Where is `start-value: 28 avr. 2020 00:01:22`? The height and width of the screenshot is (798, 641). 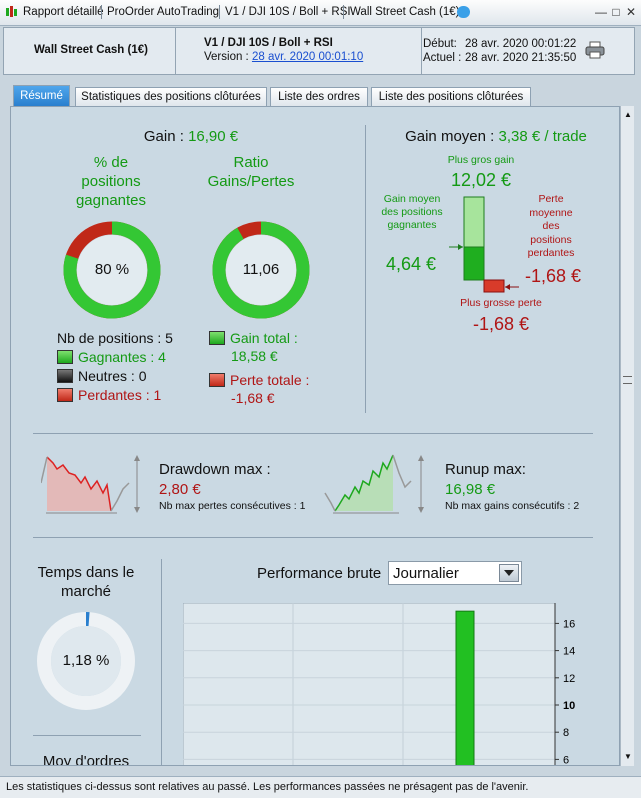 start-value: 28 avr. 2020 00:01:22 is located at coordinates (521, 44).